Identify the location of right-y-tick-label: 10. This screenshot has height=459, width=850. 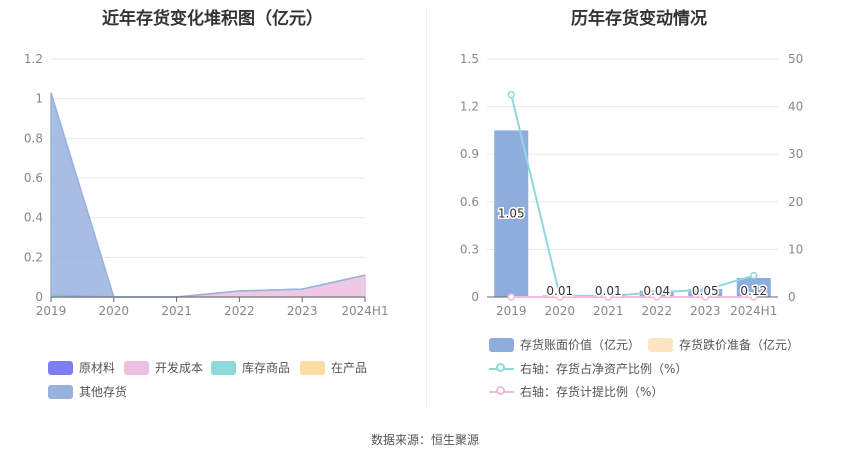
(795, 249).